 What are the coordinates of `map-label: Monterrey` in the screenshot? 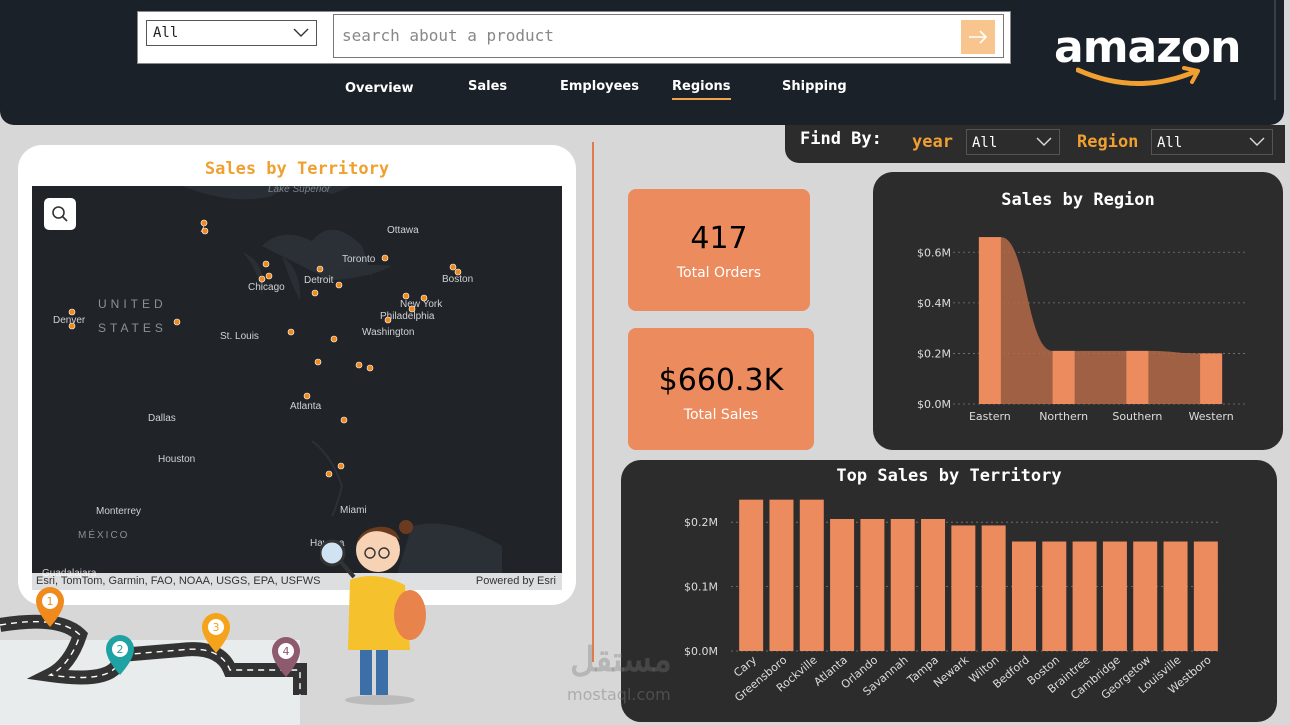 It's located at (119, 511).